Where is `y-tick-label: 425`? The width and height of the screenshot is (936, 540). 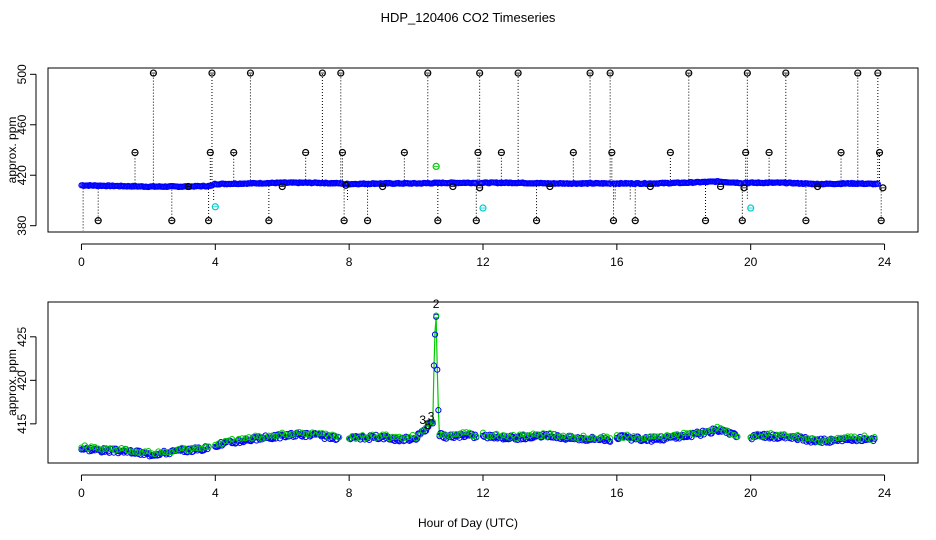
y-tick-label: 425 is located at coordinates (22, 336).